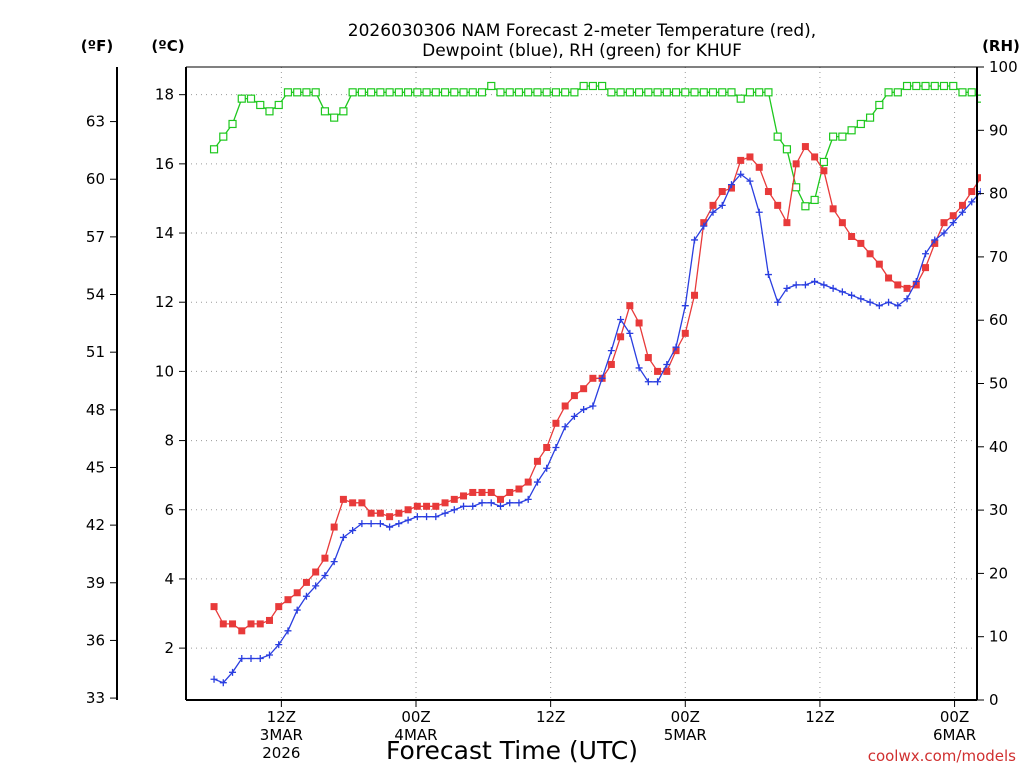 This screenshot has width=1024, height=768. Describe the element at coordinates (95, 467) in the screenshot. I see `fahrenheit-tick-label: 45` at that location.